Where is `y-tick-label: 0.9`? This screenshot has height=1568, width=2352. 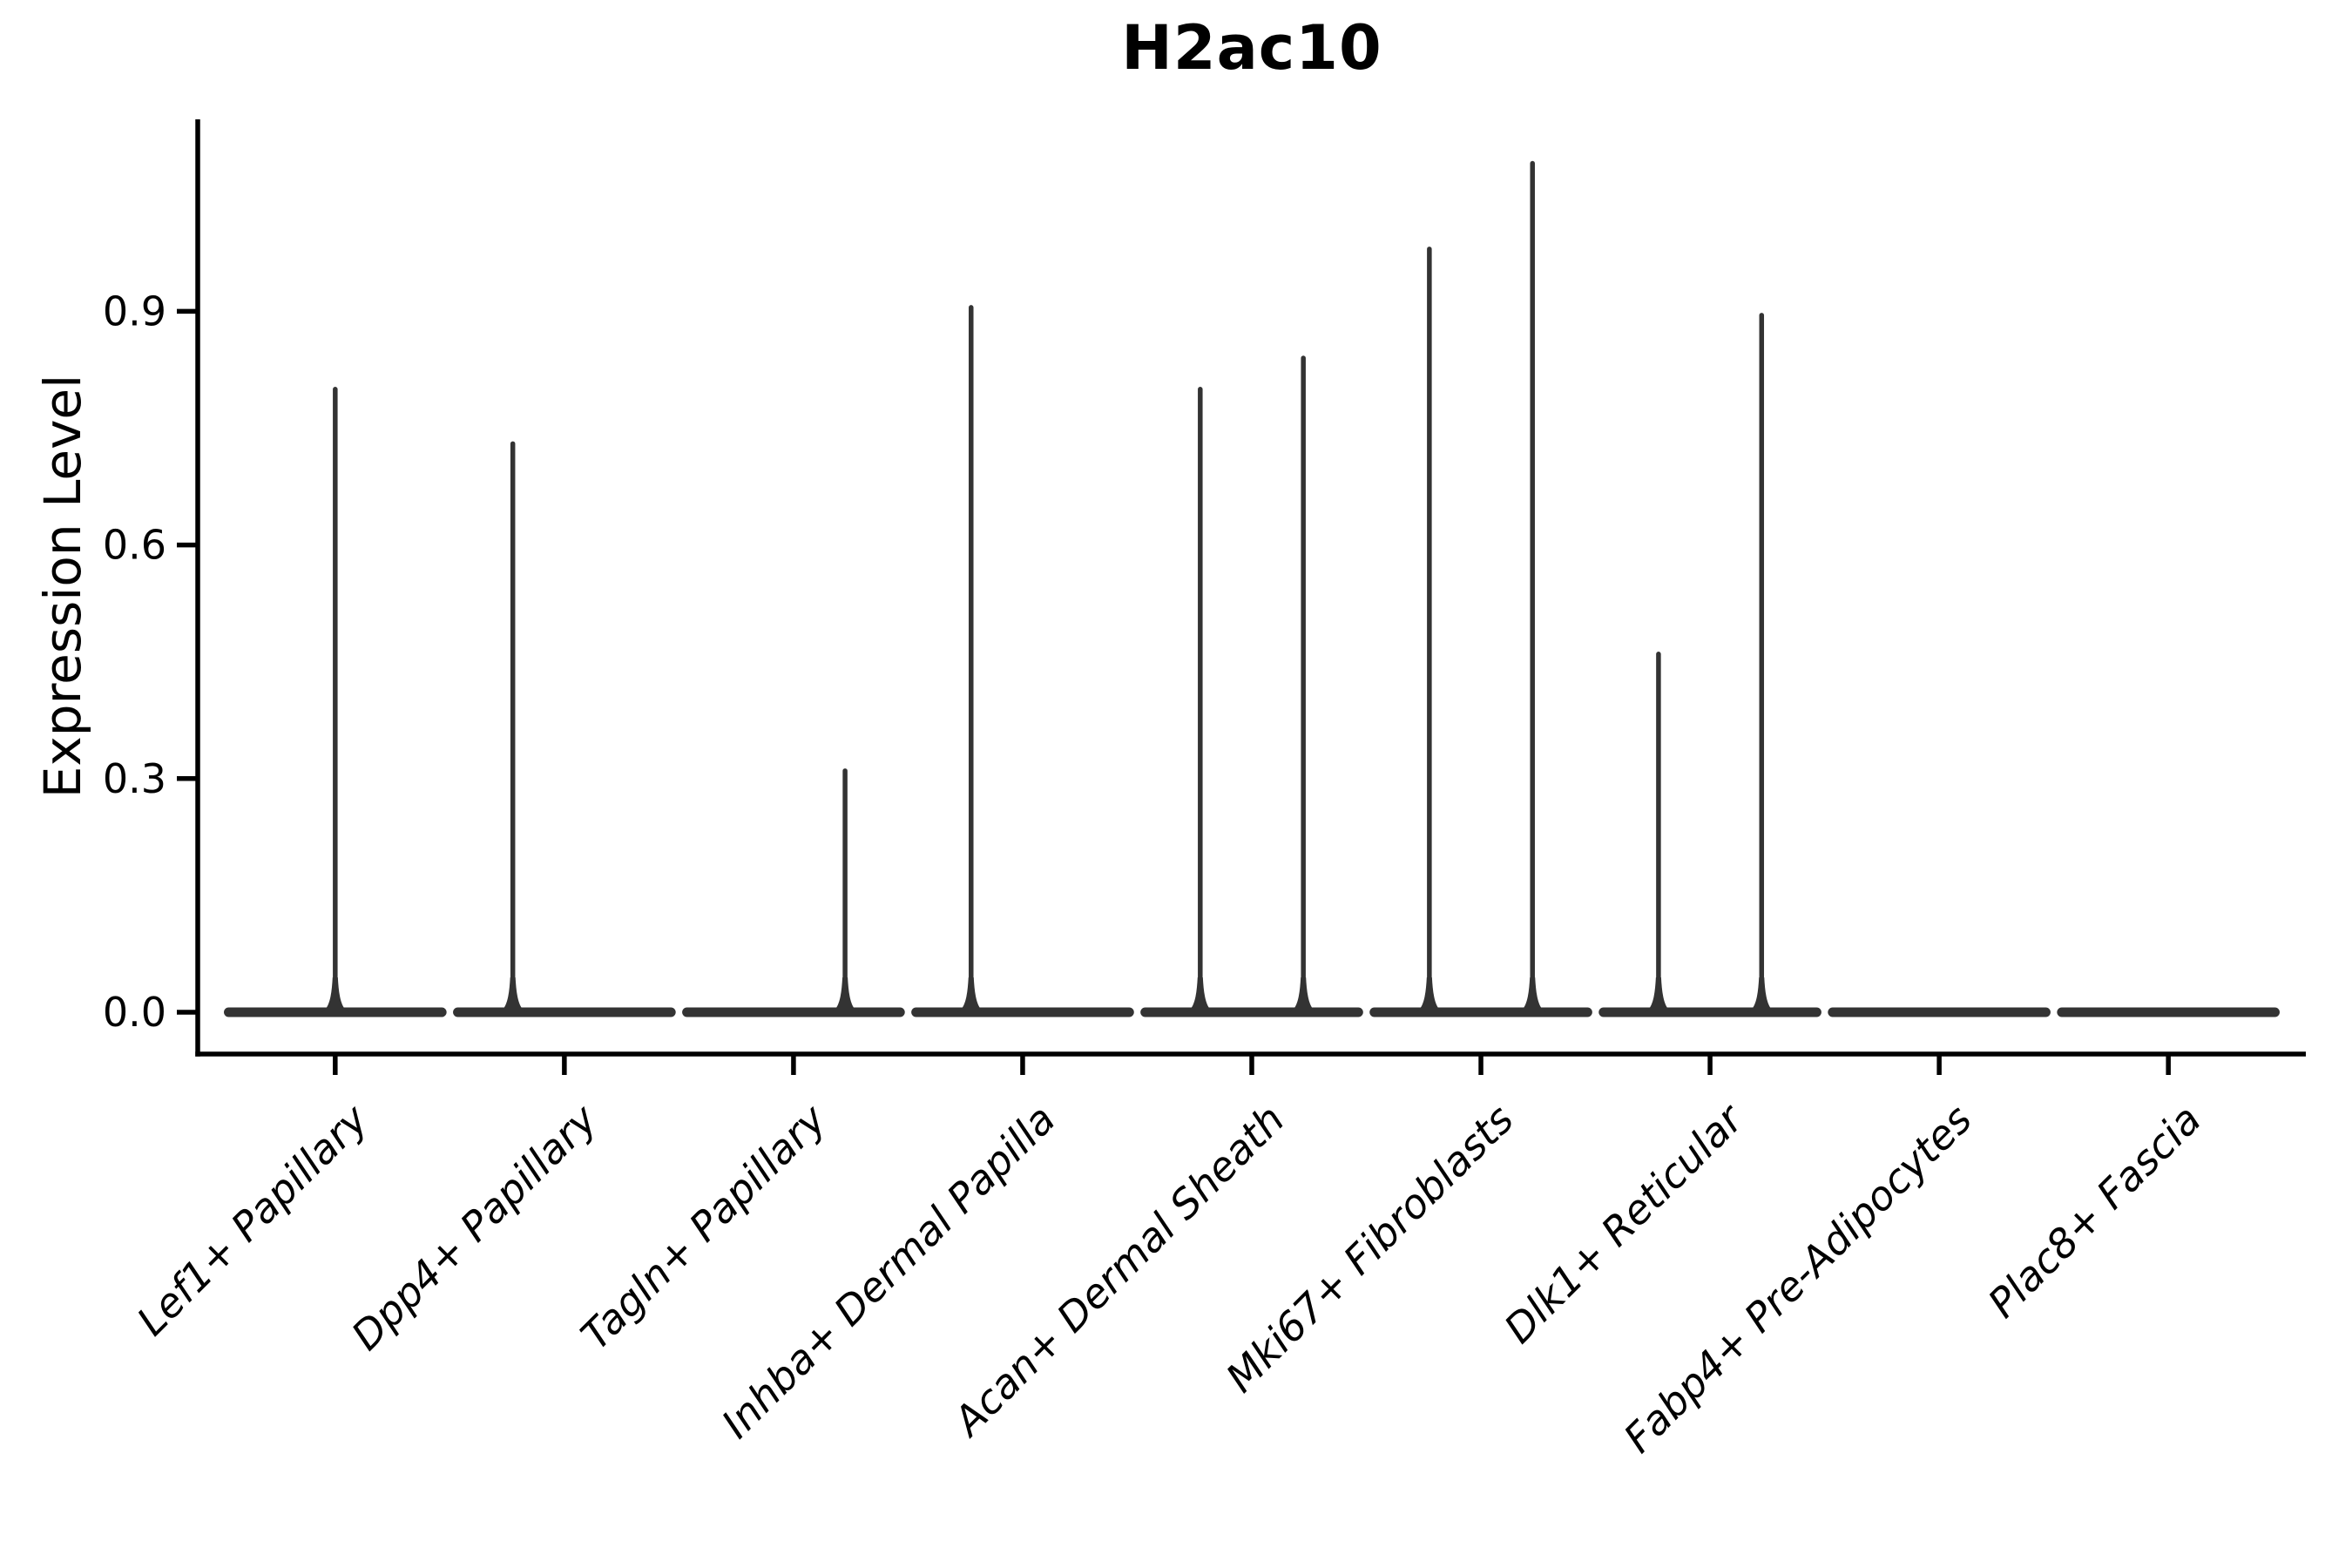
y-tick-label: 0.9 is located at coordinates (134, 311).